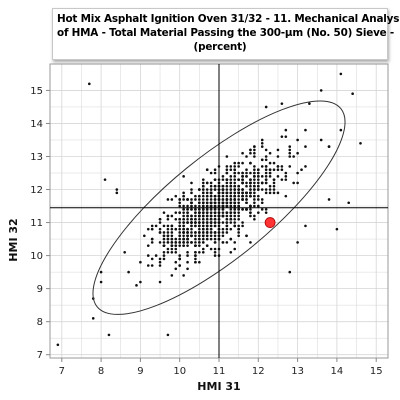  I want to click on x-tick-label: 8, so click(101, 371).